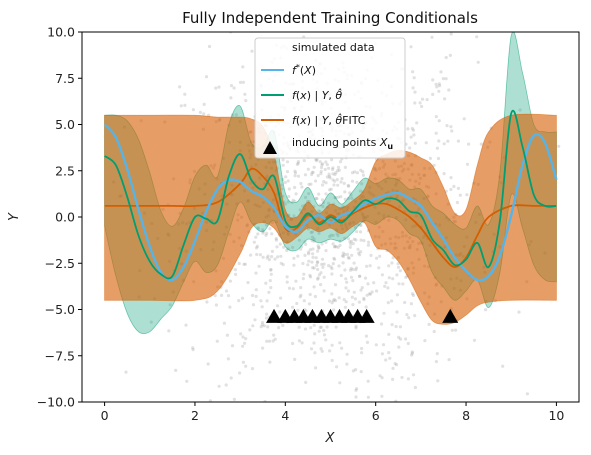  I want to click on y-tick-label: 0.0, so click(65, 217).